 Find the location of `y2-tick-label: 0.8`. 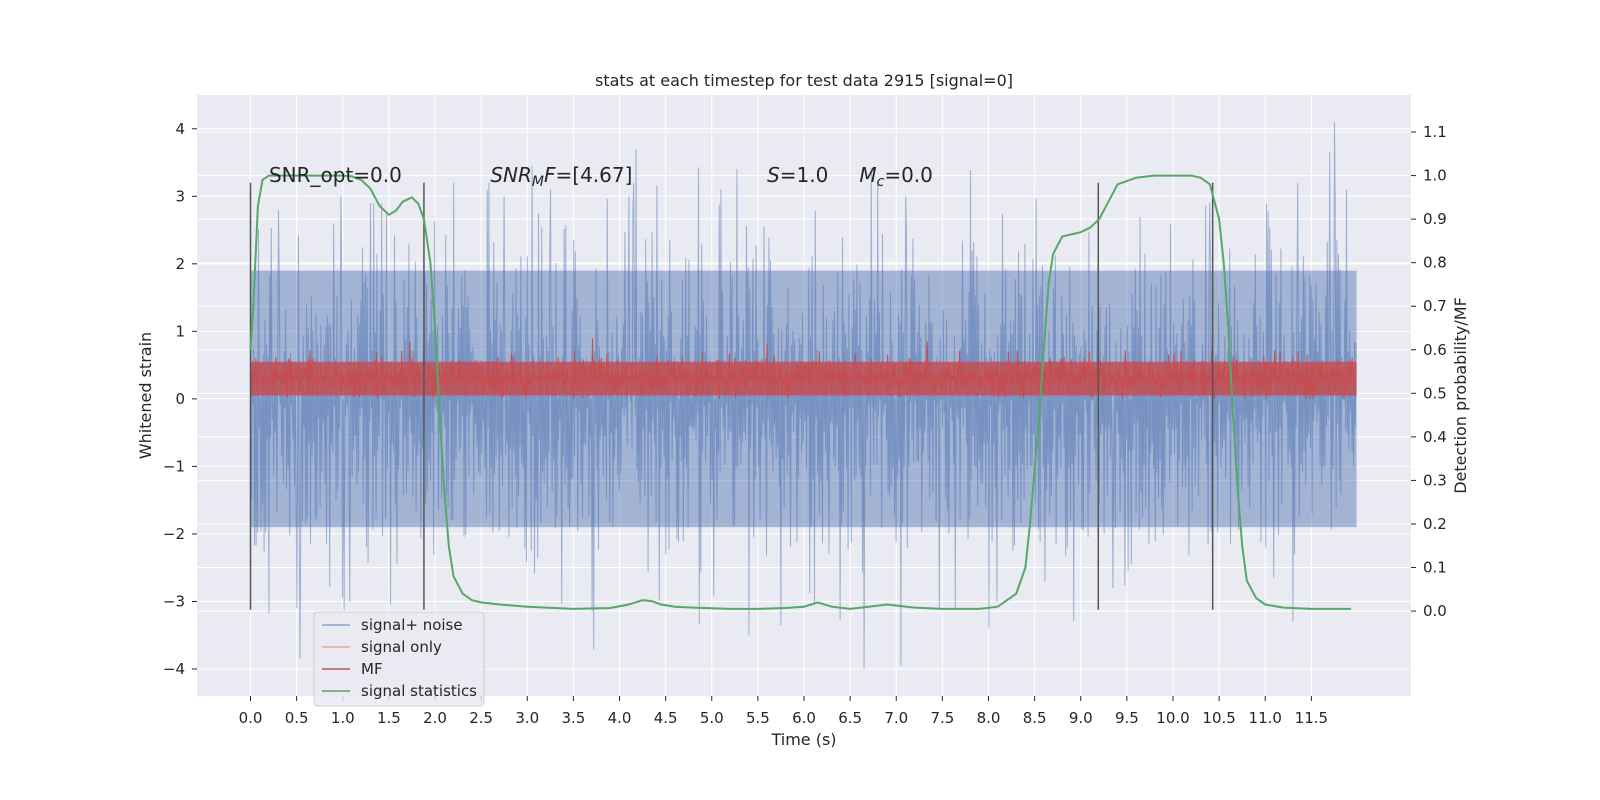

y2-tick-label: 0.8 is located at coordinates (1435, 263).